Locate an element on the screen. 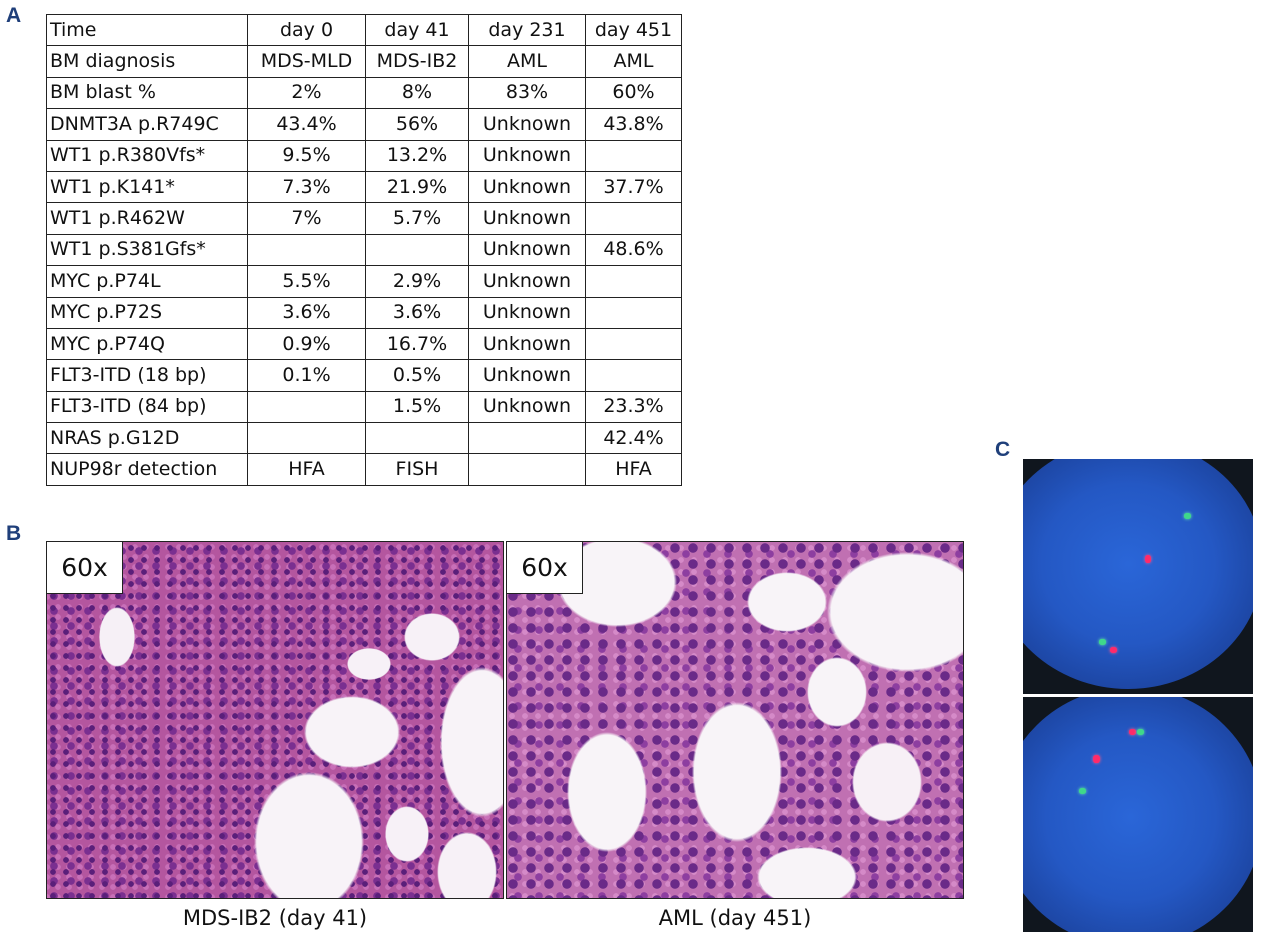  value-cell: 13.2% is located at coordinates (417, 155).